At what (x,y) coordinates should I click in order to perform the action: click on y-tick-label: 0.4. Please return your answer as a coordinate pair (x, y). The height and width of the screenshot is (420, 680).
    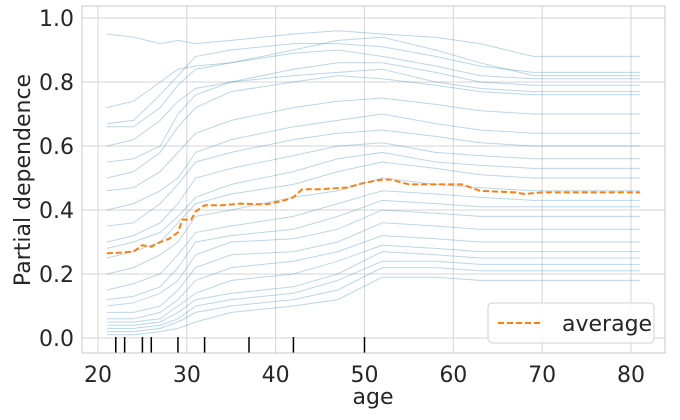
    Looking at the image, I should click on (56, 211).